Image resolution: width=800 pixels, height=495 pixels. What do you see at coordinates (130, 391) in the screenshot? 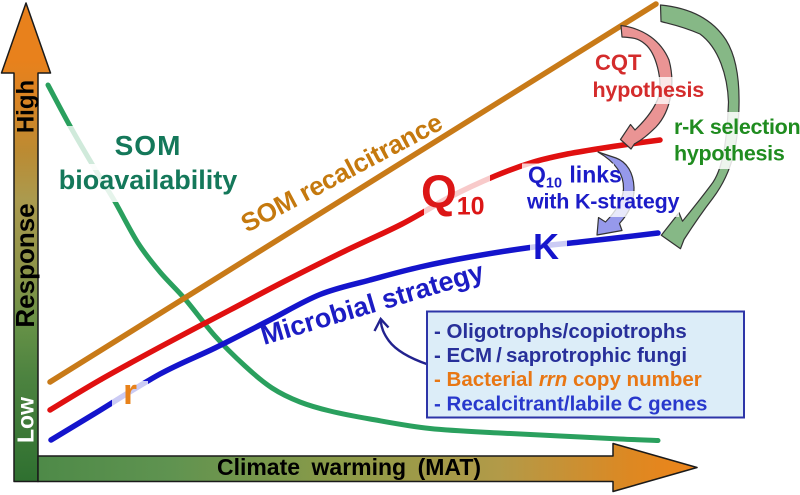
I see `svg-text: r` at bounding box center [130, 391].